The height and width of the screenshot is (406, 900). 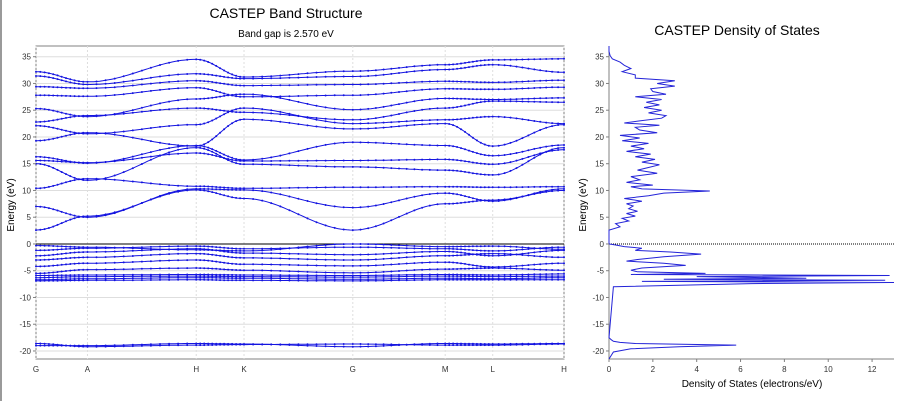 I want to click on band-sample-points, so click(x=300, y=280).